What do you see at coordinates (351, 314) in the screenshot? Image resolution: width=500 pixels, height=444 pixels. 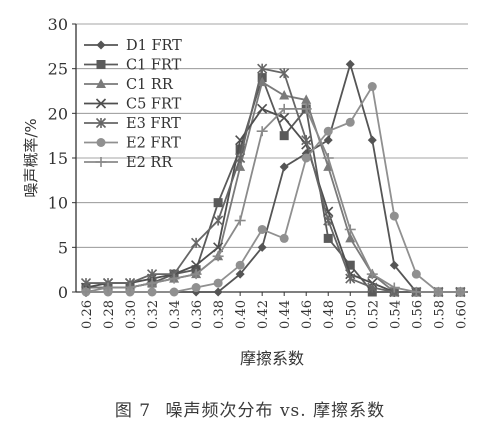 I see `x-tick-label: 0.50` at bounding box center [351, 314].